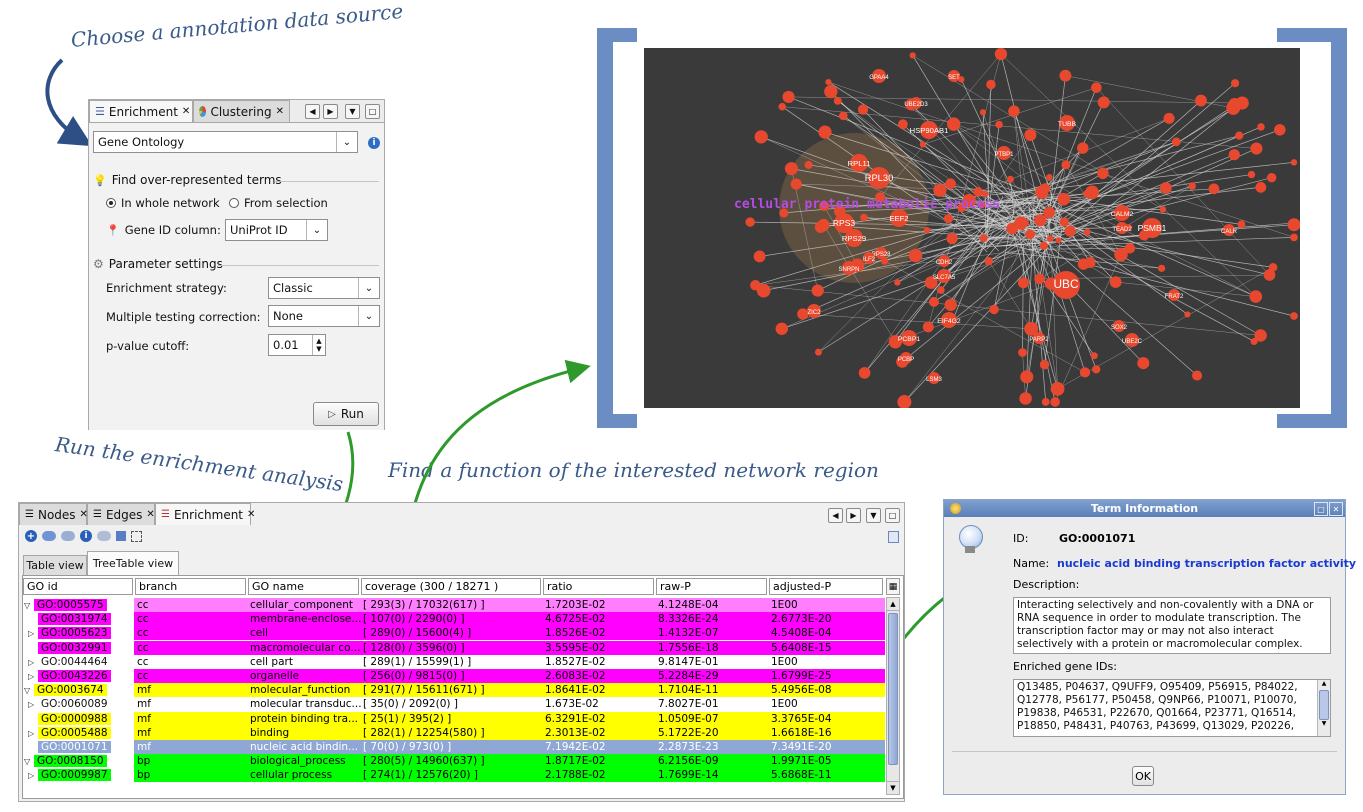  I want to click on add-icon: +, so click(31, 536).